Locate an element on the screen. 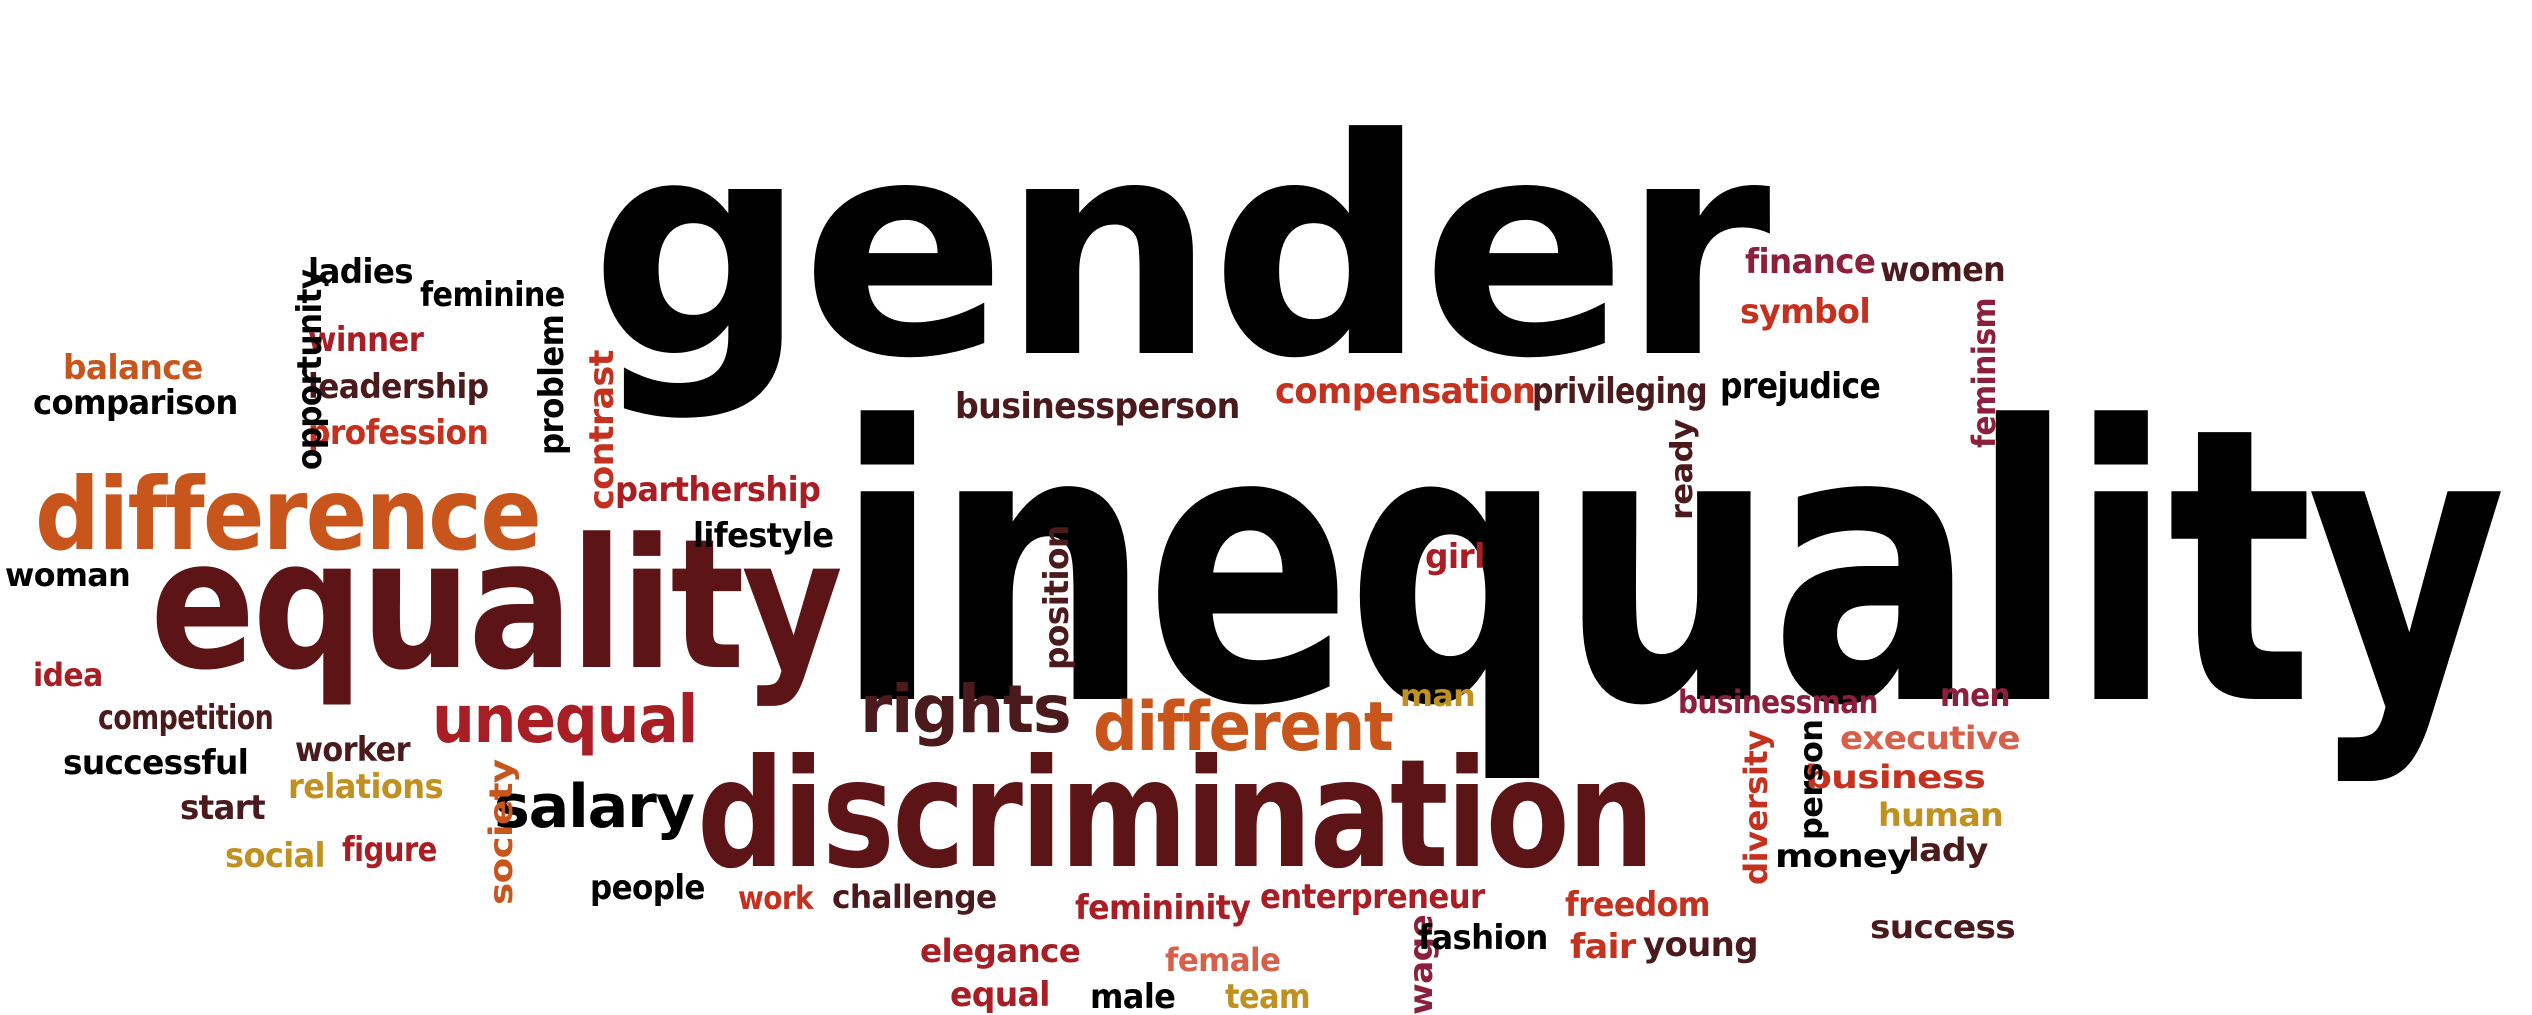  word-social: social is located at coordinates (275, 855).